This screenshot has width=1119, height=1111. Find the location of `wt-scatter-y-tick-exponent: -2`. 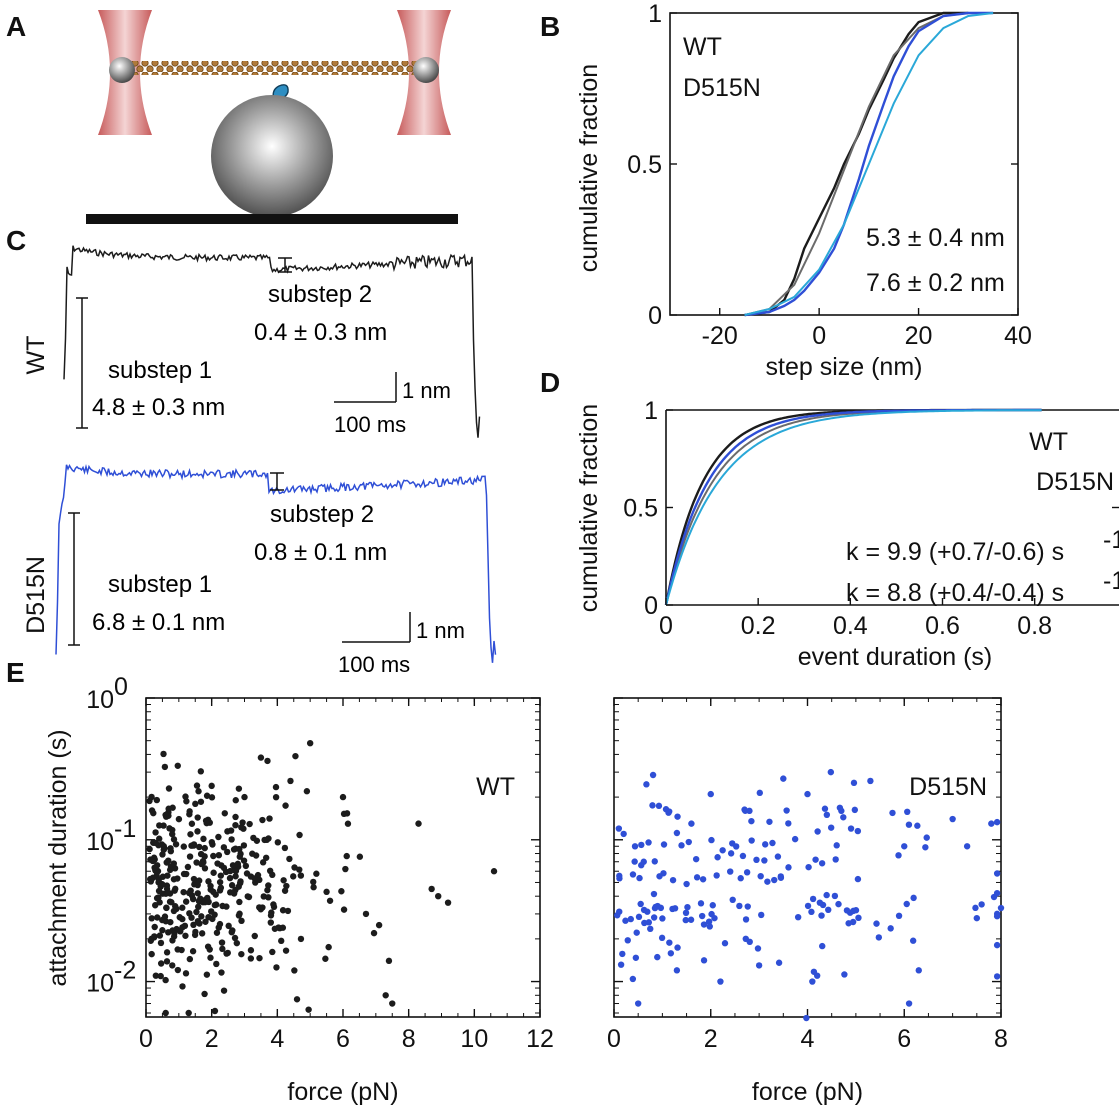

wt-scatter-y-tick-exponent: -2 is located at coordinates (125, 971).